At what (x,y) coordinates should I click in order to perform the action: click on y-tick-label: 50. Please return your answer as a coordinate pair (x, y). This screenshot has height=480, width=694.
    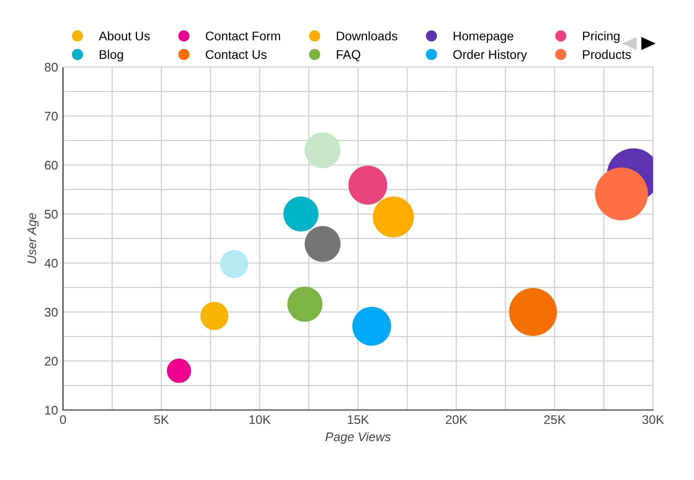
    Looking at the image, I should click on (51, 214).